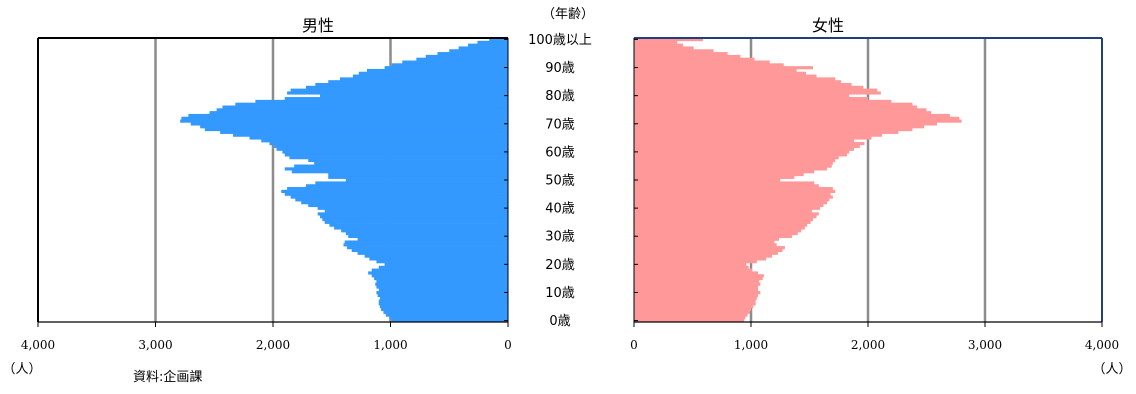 This screenshot has height=394, width=1136. Describe the element at coordinates (868, 345) in the screenshot. I see `female-x-tick-label: 2,000` at that location.